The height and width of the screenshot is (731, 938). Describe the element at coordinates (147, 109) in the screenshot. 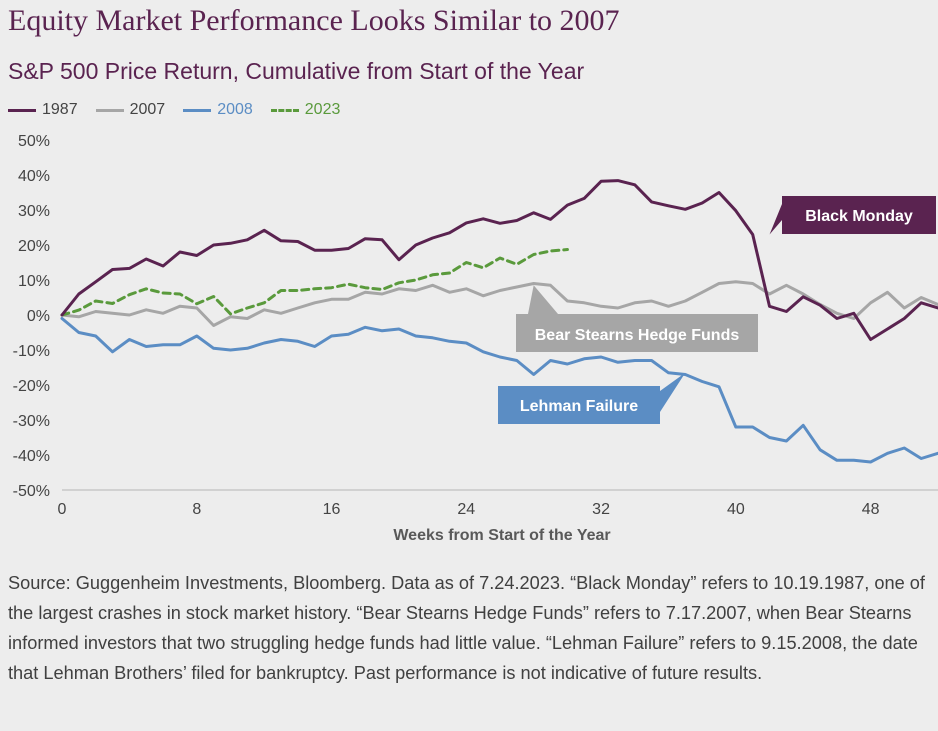

I see `legend-label-2007: 2007` at that location.